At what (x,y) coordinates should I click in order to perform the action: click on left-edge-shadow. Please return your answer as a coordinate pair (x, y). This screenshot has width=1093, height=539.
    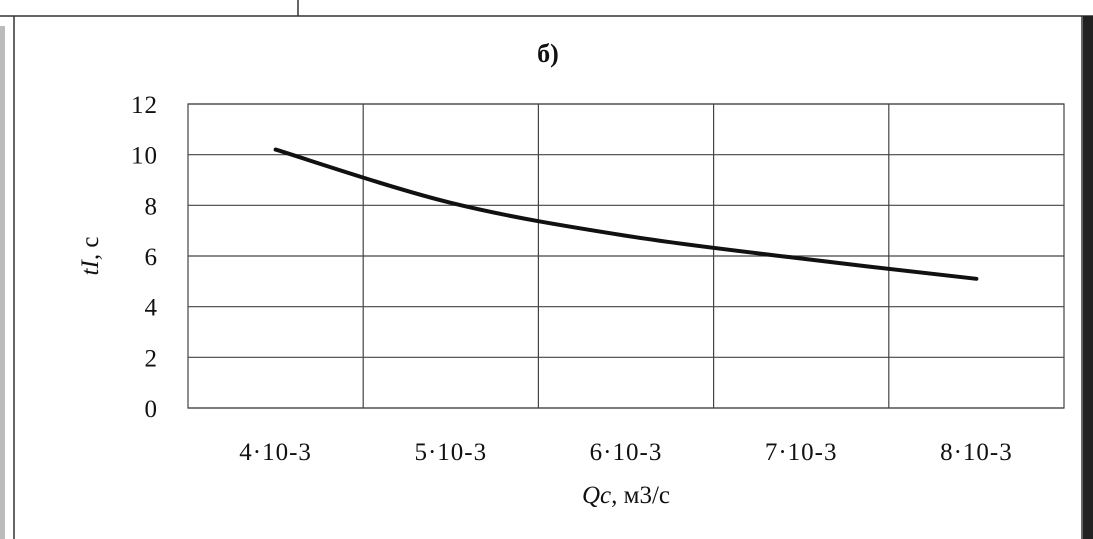
    Looking at the image, I should click on (2, 282).